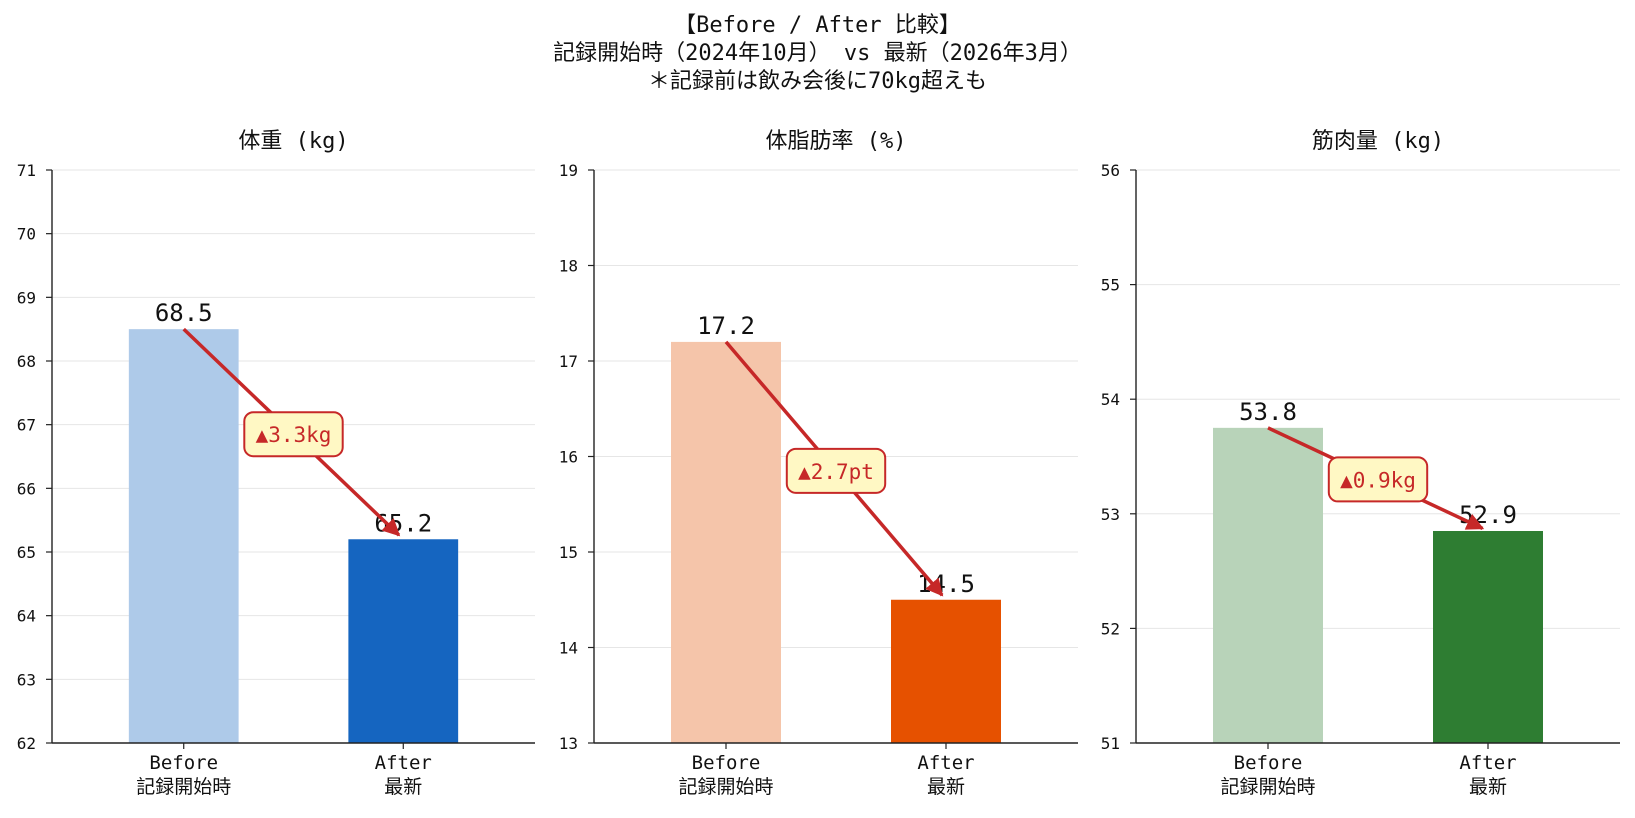 The height and width of the screenshot is (818, 1635). What do you see at coordinates (1110, 514) in the screenshot?
I see `y-tick-label: 53` at bounding box center [1110, 514].